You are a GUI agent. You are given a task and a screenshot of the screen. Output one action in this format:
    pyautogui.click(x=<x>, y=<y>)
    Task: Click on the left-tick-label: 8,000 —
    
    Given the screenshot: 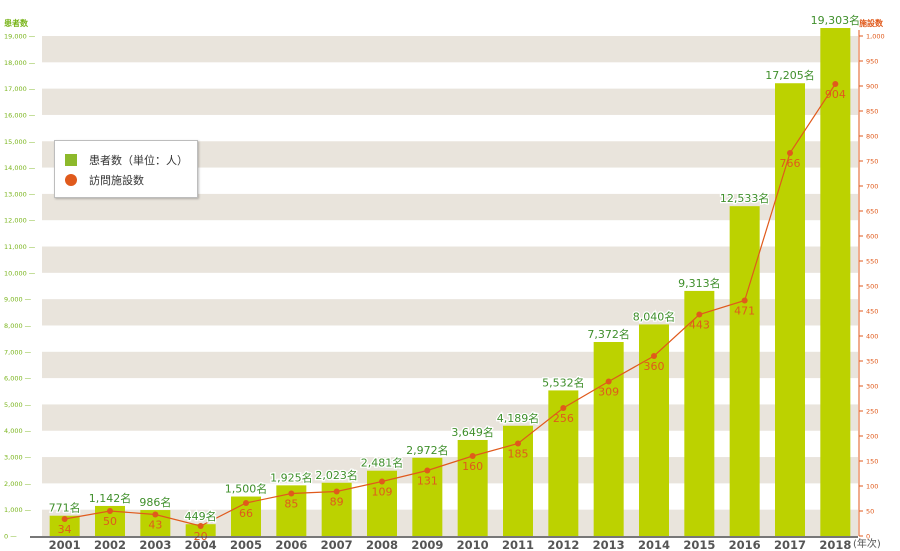 What is the action you would take?
    pyautogui.click(x=18, y=326)
    